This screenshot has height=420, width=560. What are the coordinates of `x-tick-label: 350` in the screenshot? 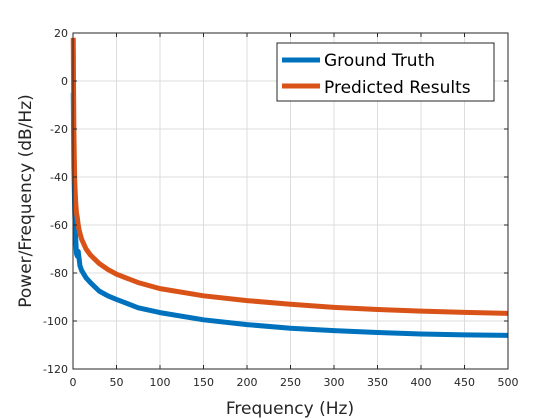 It's located at (377, 382).